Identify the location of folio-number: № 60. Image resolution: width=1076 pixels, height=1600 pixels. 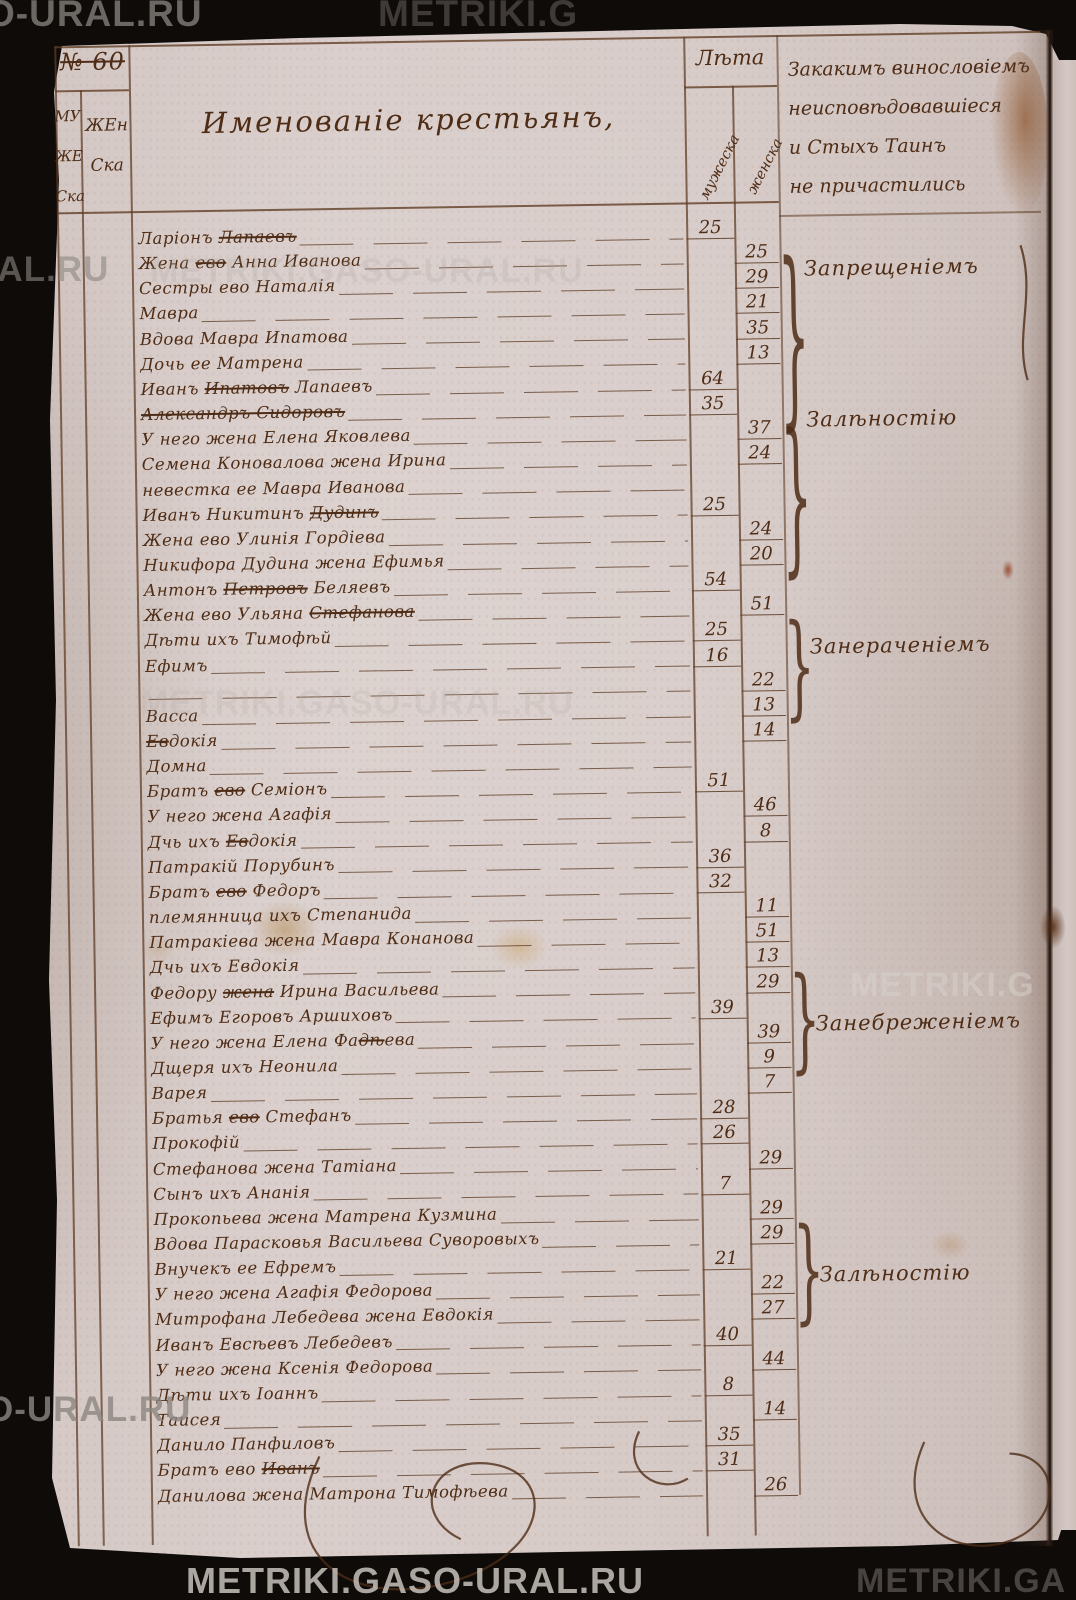
(92, 62).